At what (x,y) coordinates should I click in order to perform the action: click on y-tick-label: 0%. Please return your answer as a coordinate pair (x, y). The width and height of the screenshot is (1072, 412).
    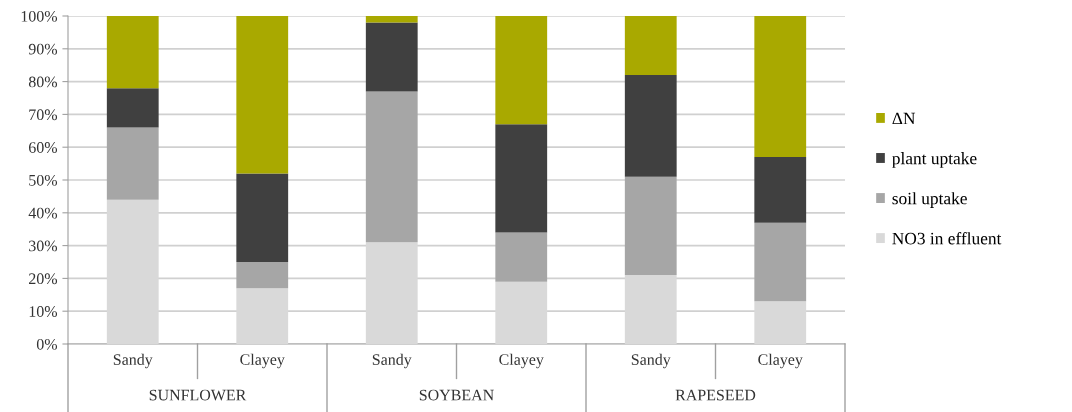
    Looking at the image, I should click on (47, 344).